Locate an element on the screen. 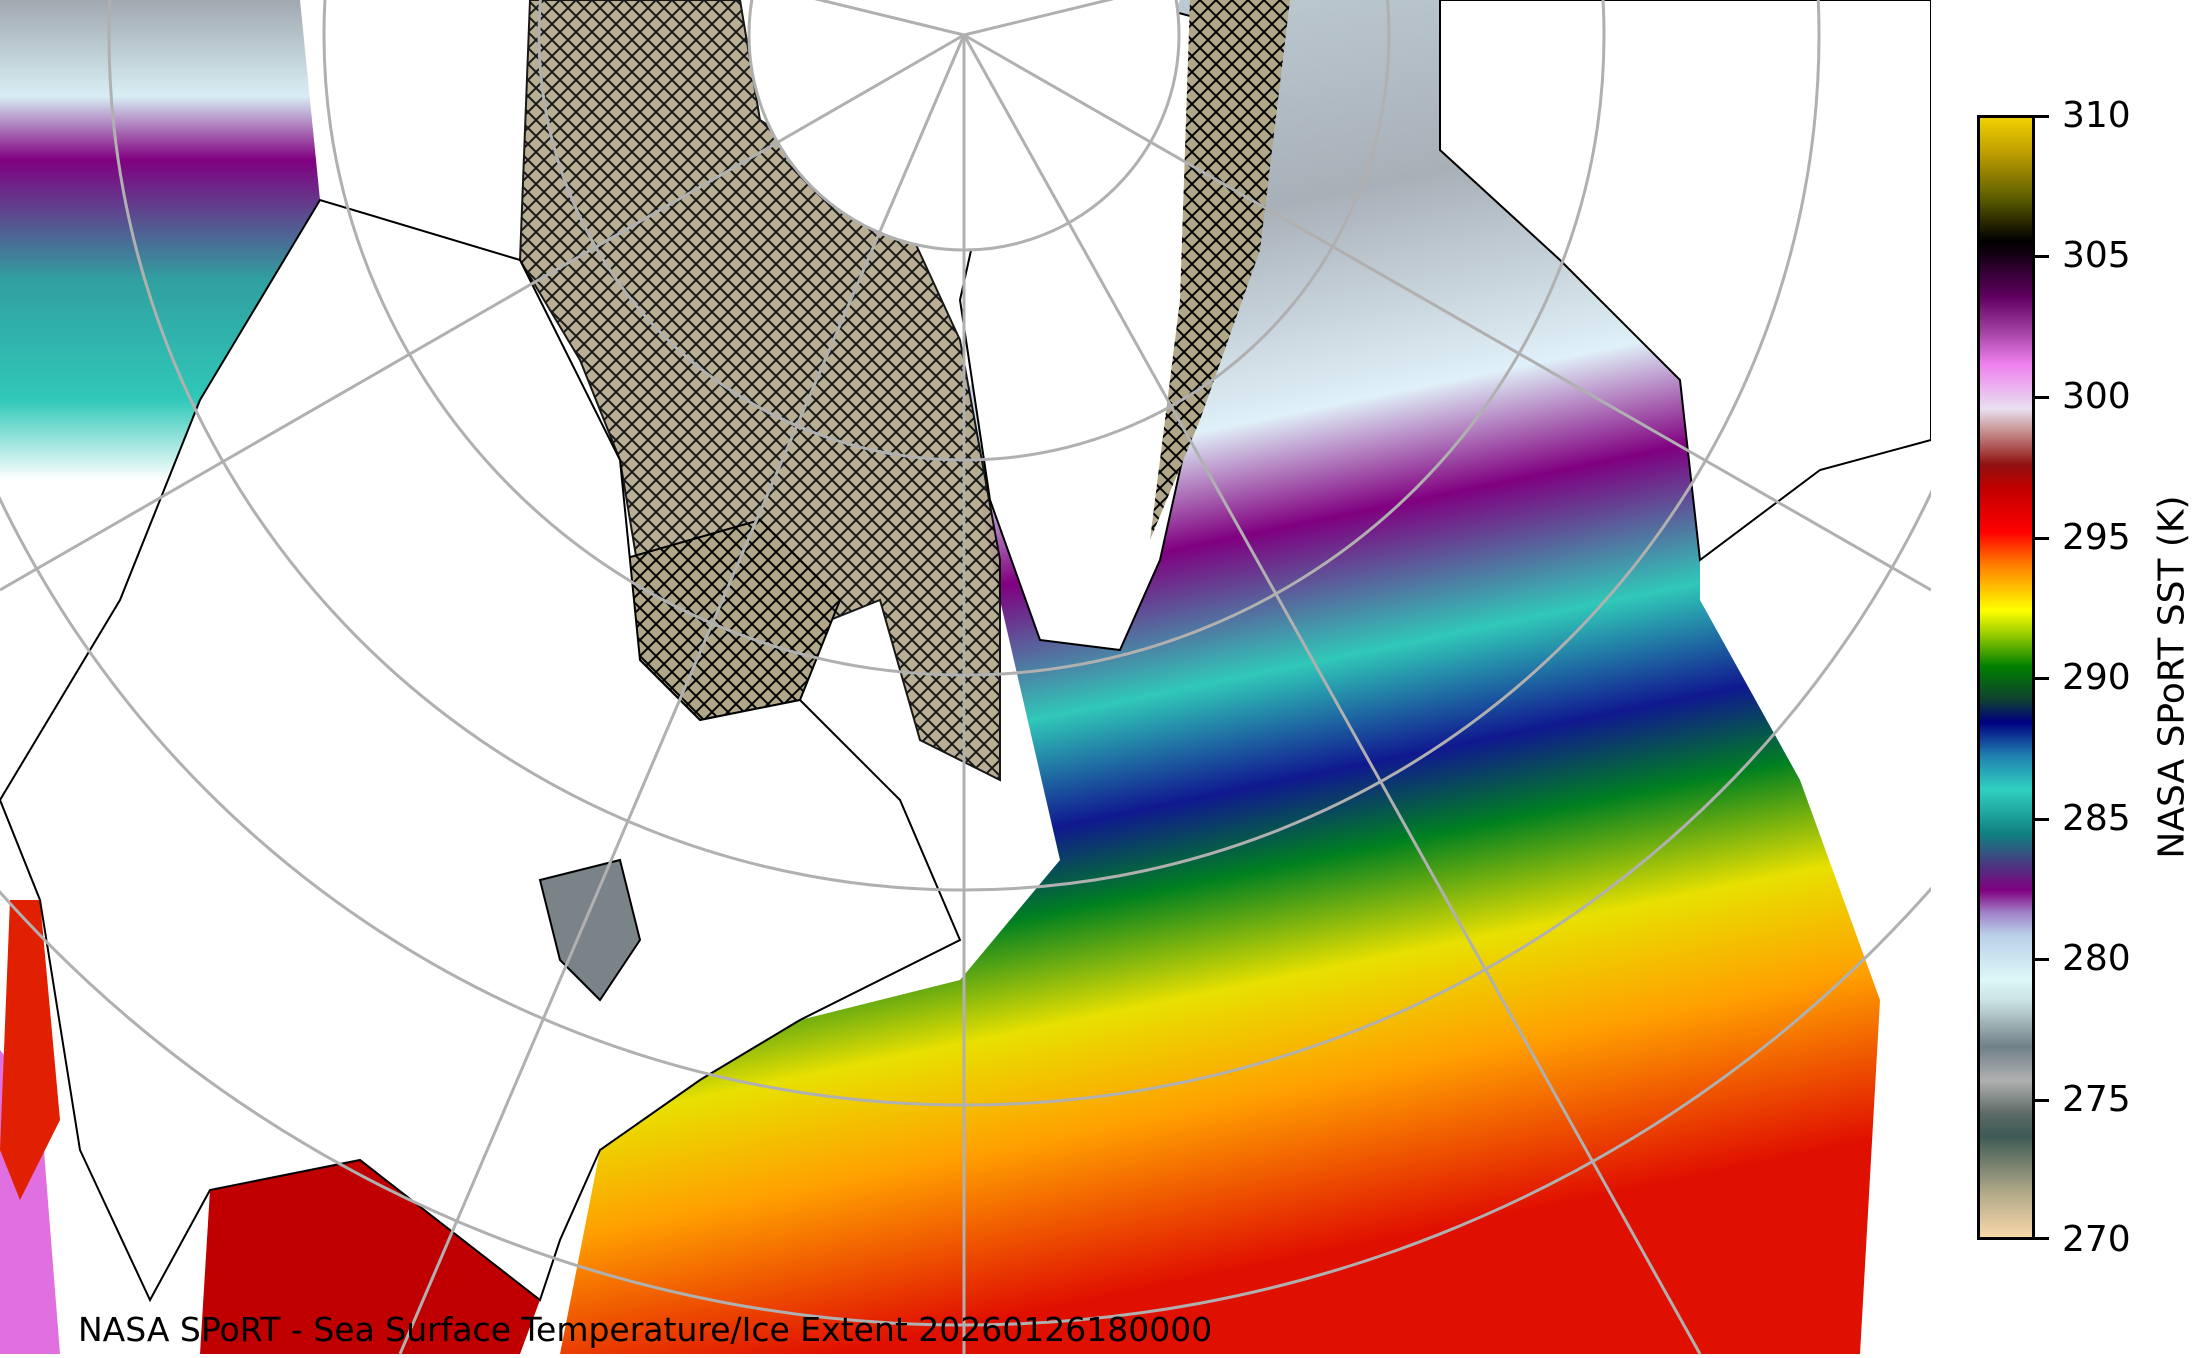  colorbar-tick-label: 300 is located at coordinates (2096, 396).